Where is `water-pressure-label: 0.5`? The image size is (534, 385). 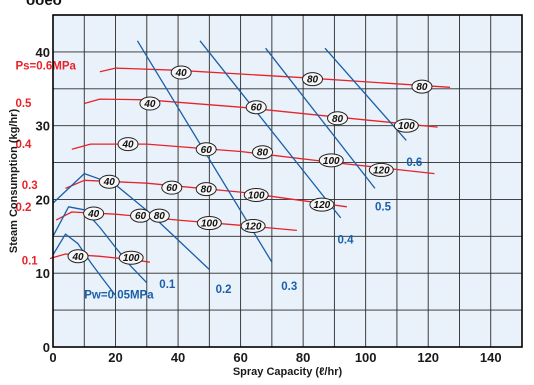
water-pressure-label: 0.5 is located at coordinates (383, 208).